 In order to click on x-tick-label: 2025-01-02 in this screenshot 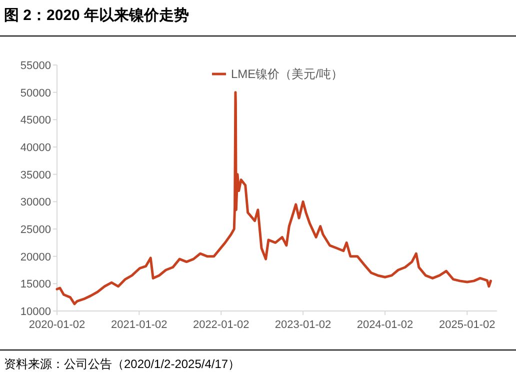, I will do `click(467, 325)`.